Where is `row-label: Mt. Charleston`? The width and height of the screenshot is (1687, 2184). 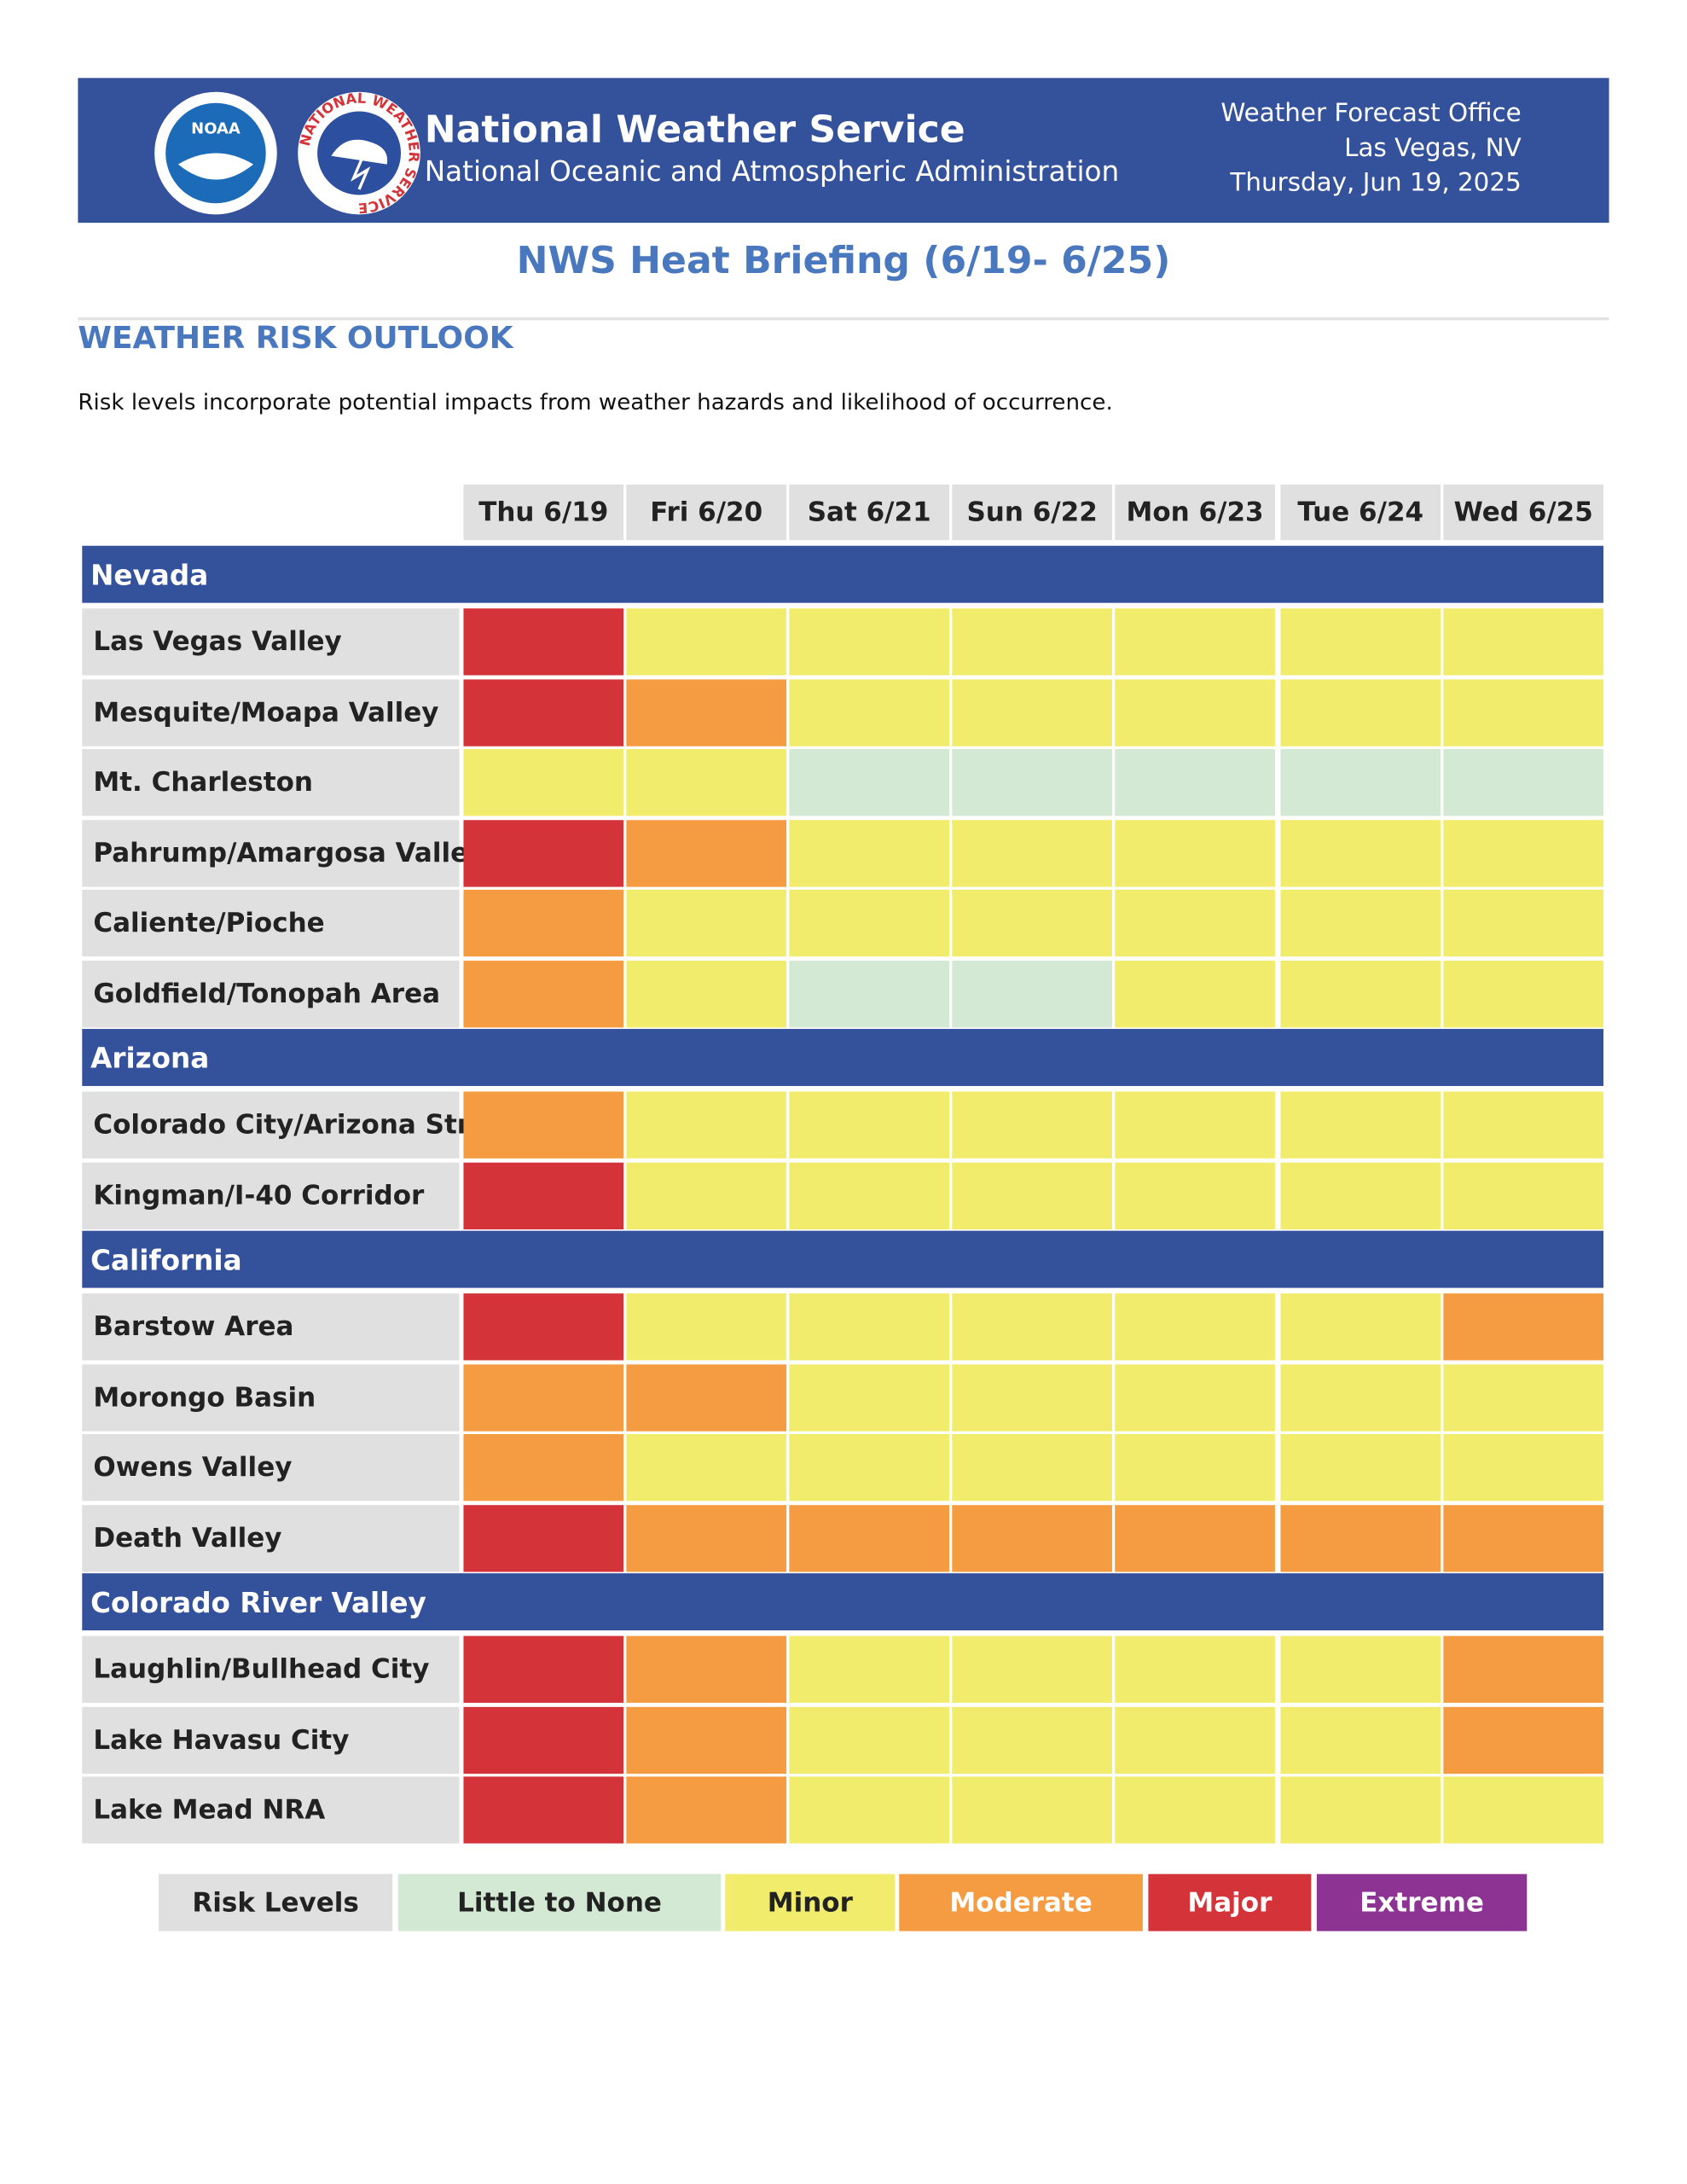 row-label: Mt. Charleston is located at coordinates (271, 782).